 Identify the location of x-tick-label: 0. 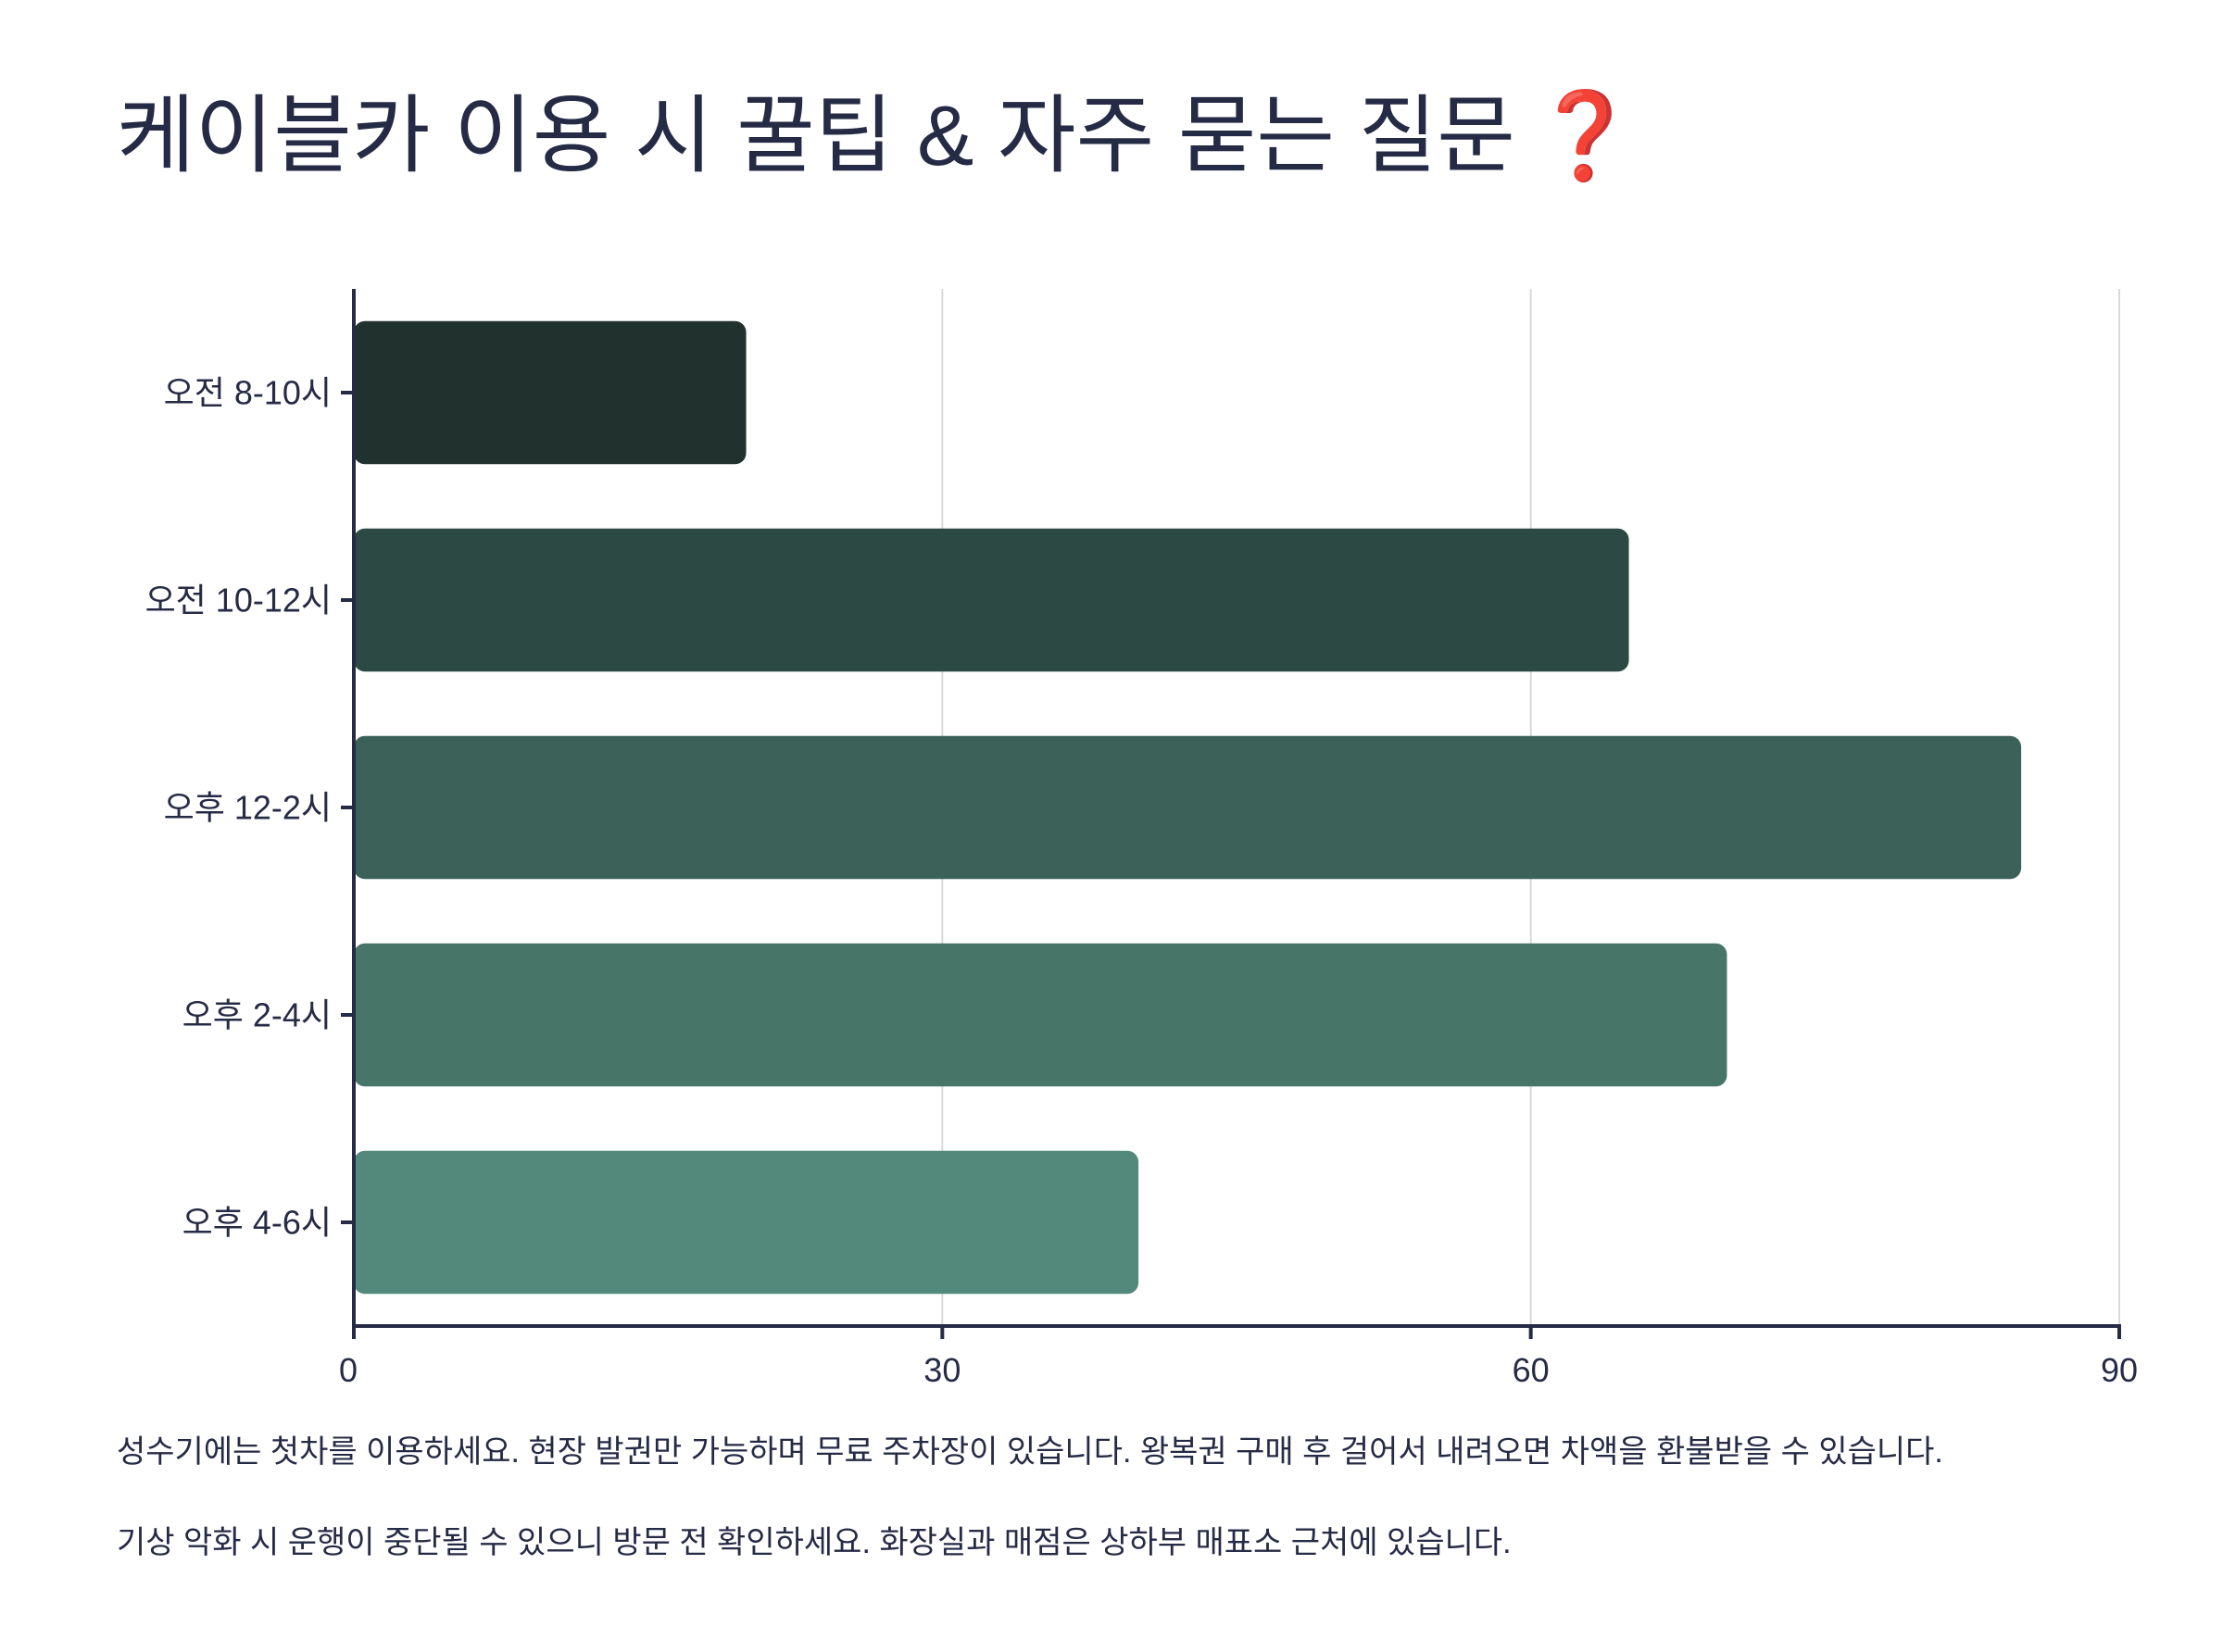
(348, 1370).